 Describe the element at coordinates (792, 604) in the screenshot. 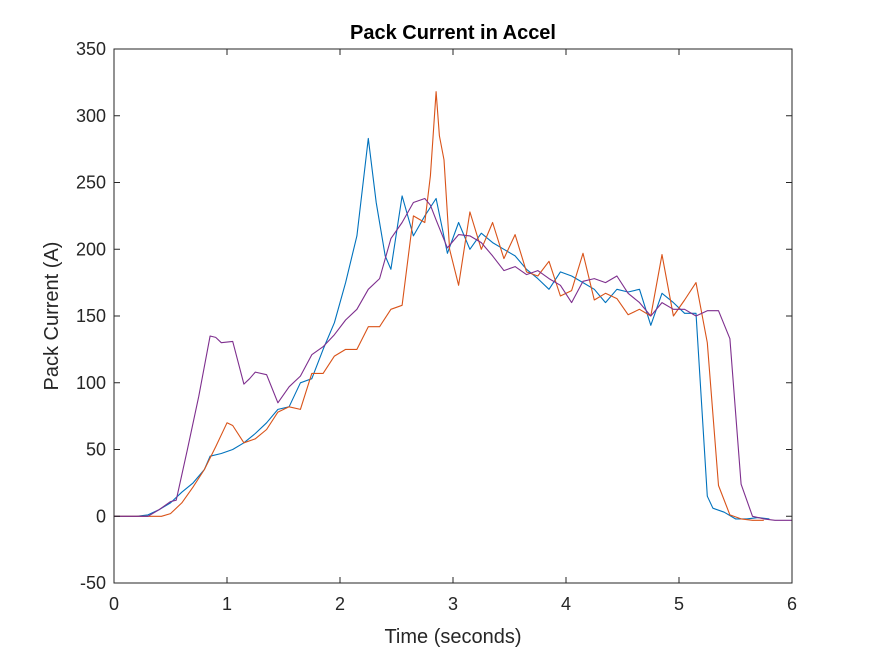

I see `x-tick-label: 6` at that location.